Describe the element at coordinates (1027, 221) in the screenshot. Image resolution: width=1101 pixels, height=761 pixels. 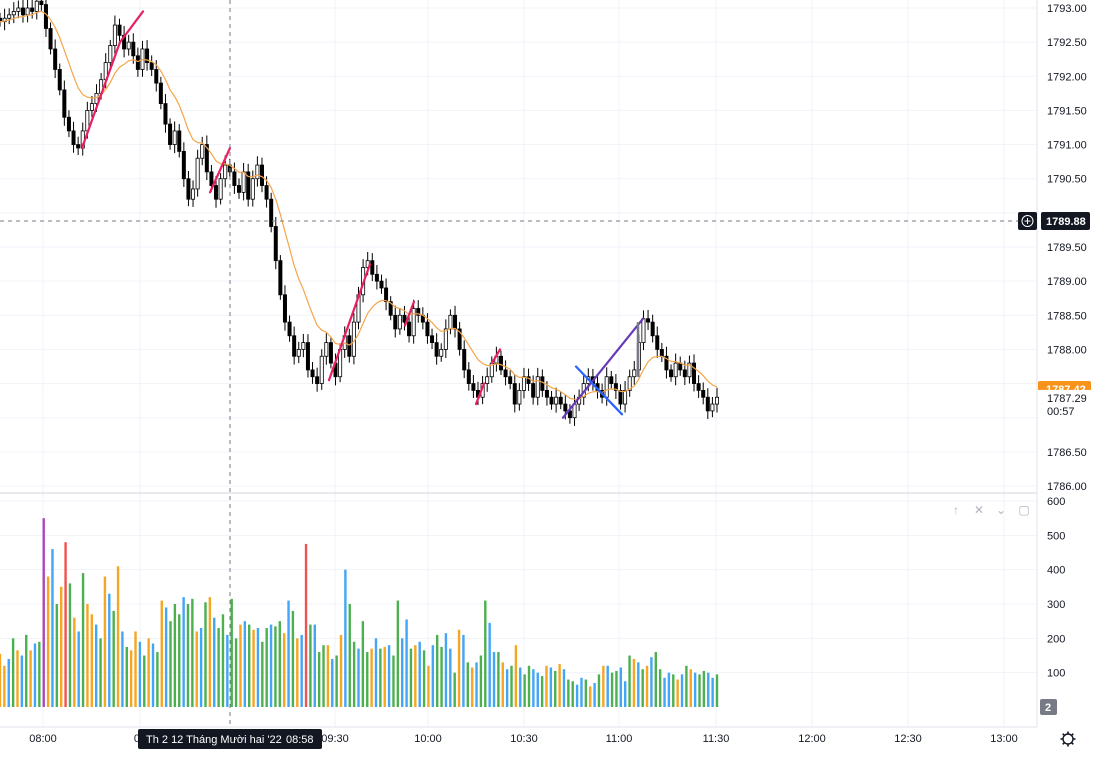
I see `add-alert-icon` at that location.